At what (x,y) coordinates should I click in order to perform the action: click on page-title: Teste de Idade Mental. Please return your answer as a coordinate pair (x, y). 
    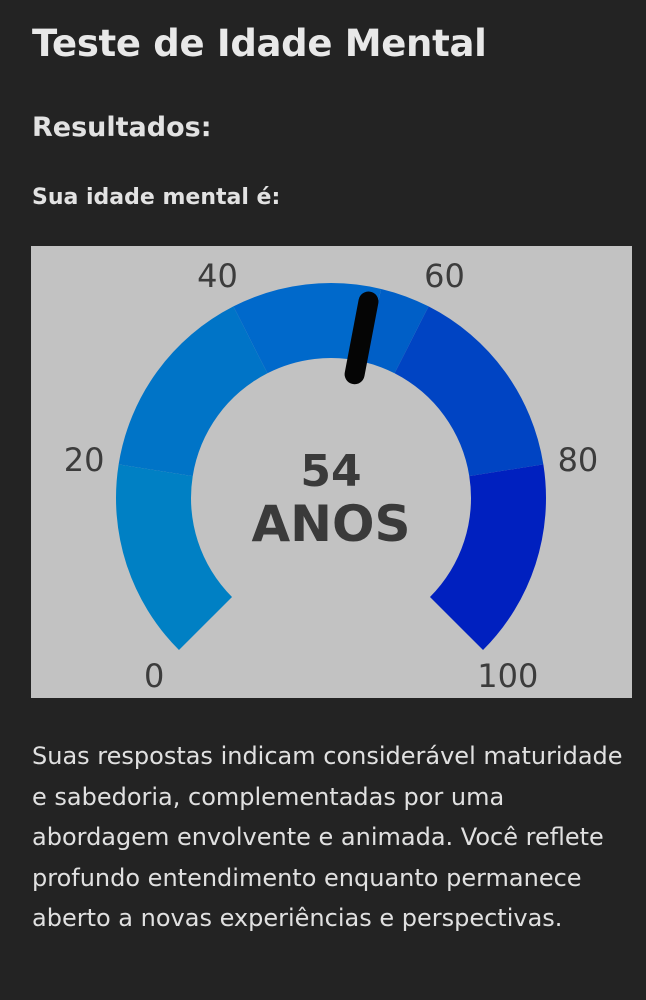
    Looking at the image, I should click on (259, 43).